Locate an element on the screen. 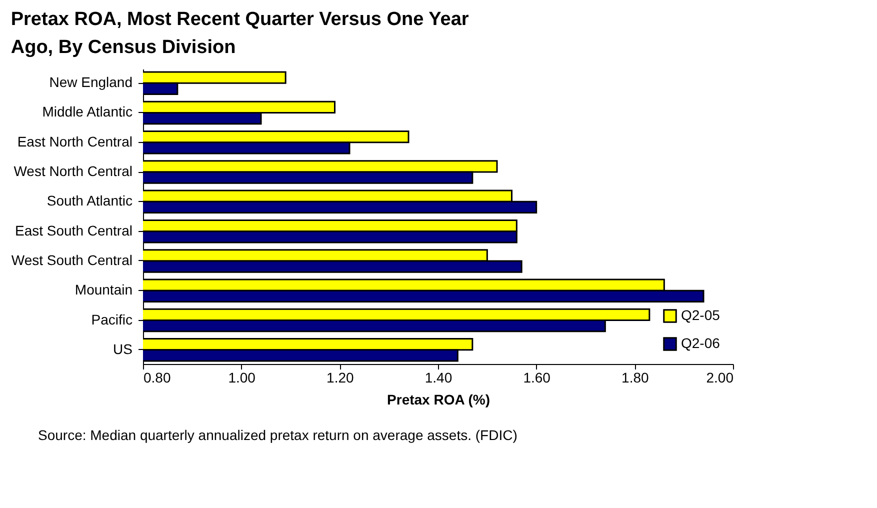 This screenshot has width=877, height=508. x-tick-label: 1.20 is located at coordinates (340, 378).